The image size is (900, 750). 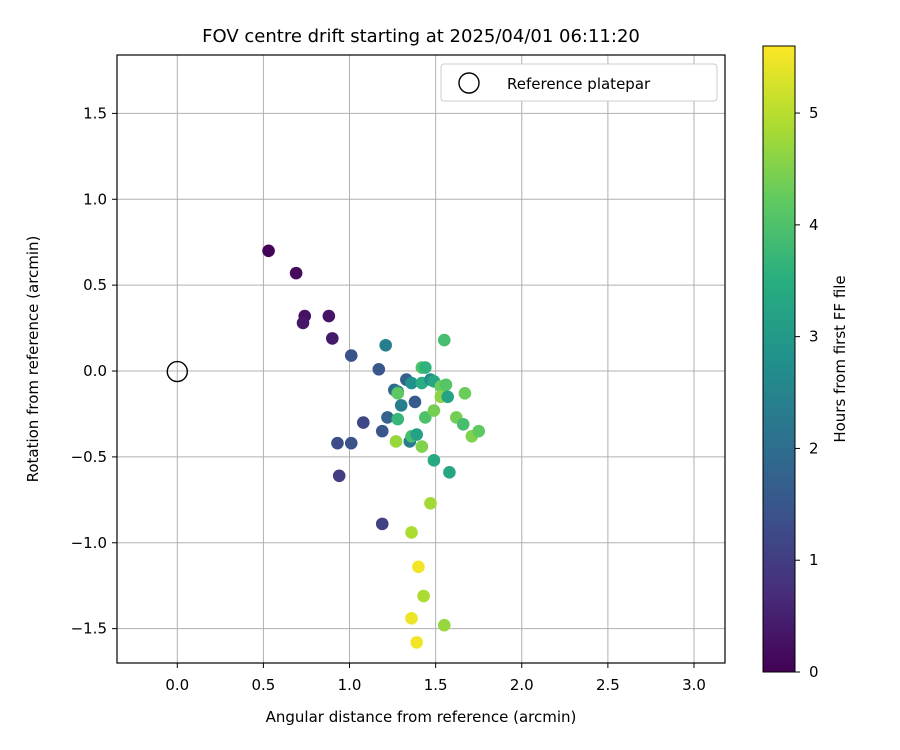 I want to click on y-tick-label: 0.5, so click(x=95, y=285).